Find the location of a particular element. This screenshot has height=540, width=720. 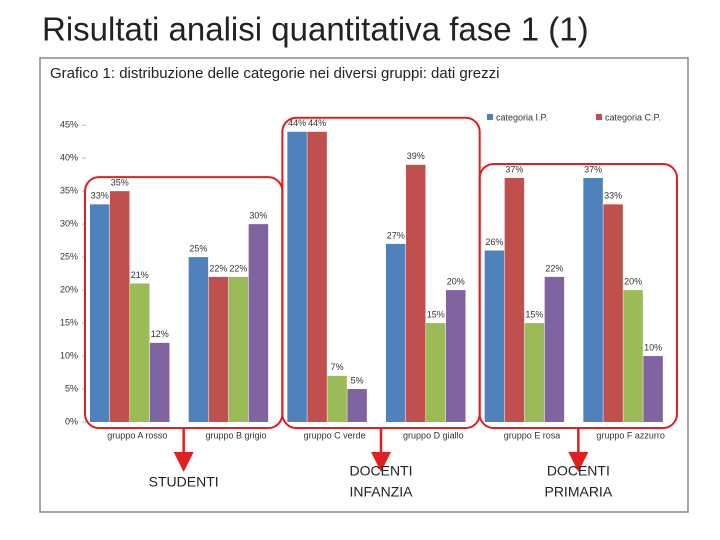

value-label: 27% is located at coordinates (396, 235).